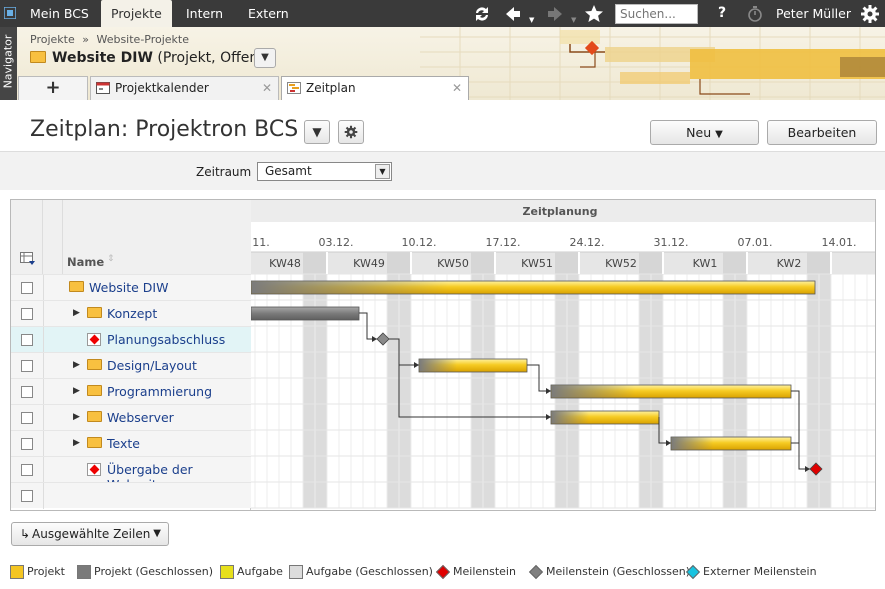  Describe the element at coordinates (166, 339) in the screenshot. I see `task-name: Planungsabschluss` at that location.